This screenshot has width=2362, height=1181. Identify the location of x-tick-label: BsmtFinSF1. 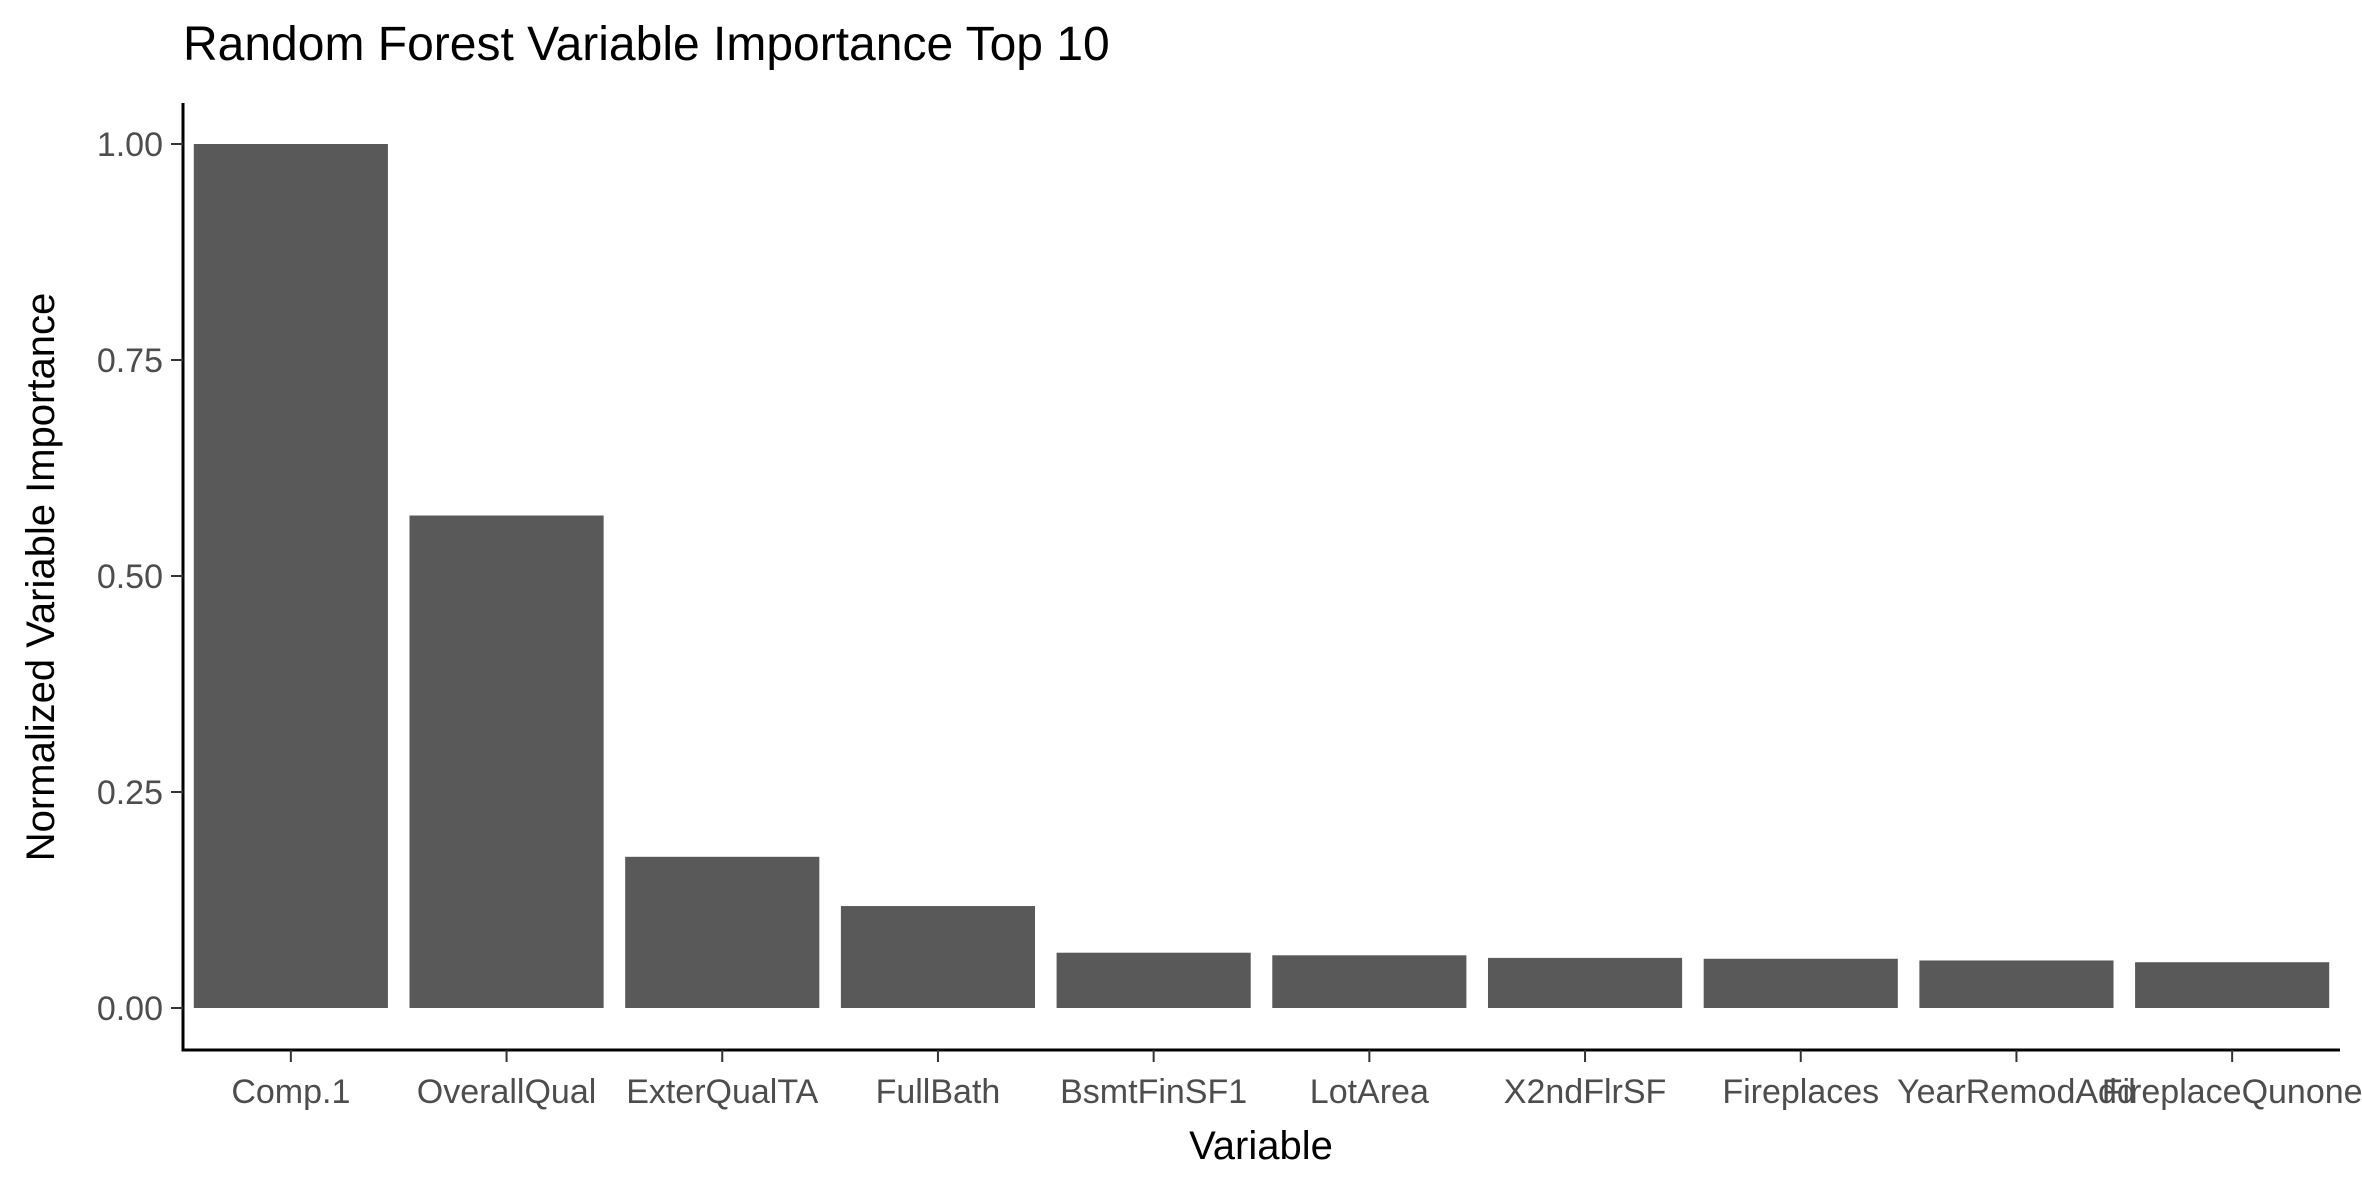
(1153, 1092).